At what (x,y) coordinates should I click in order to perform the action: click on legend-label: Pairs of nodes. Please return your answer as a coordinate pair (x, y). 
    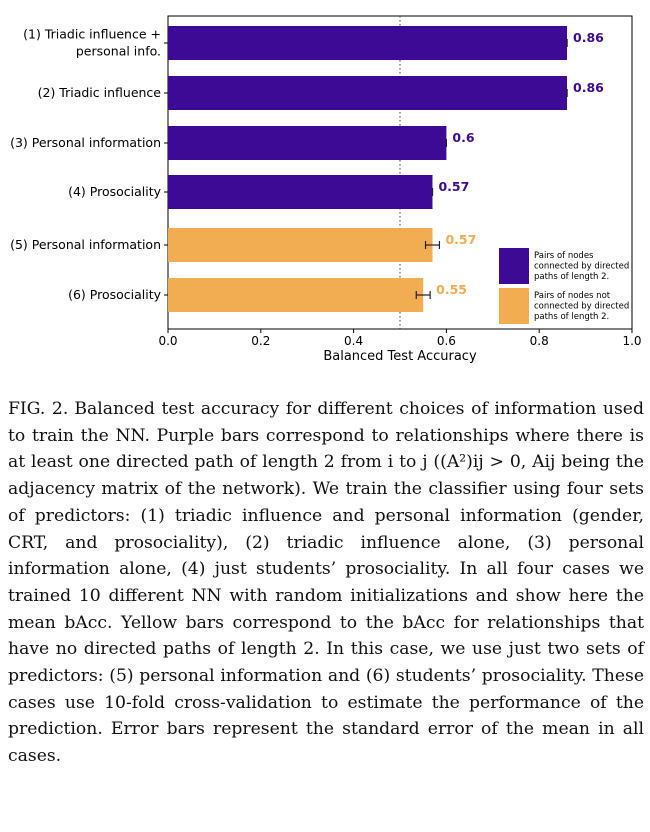
    Looking at the image, I should click on (564, 256).